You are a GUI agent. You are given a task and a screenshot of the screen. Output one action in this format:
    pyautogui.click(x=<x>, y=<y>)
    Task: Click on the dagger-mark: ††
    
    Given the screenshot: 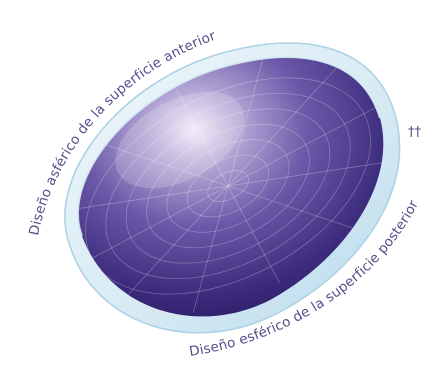 What is the action you would take?
    pyautogui.click(x=415, y=132)
    